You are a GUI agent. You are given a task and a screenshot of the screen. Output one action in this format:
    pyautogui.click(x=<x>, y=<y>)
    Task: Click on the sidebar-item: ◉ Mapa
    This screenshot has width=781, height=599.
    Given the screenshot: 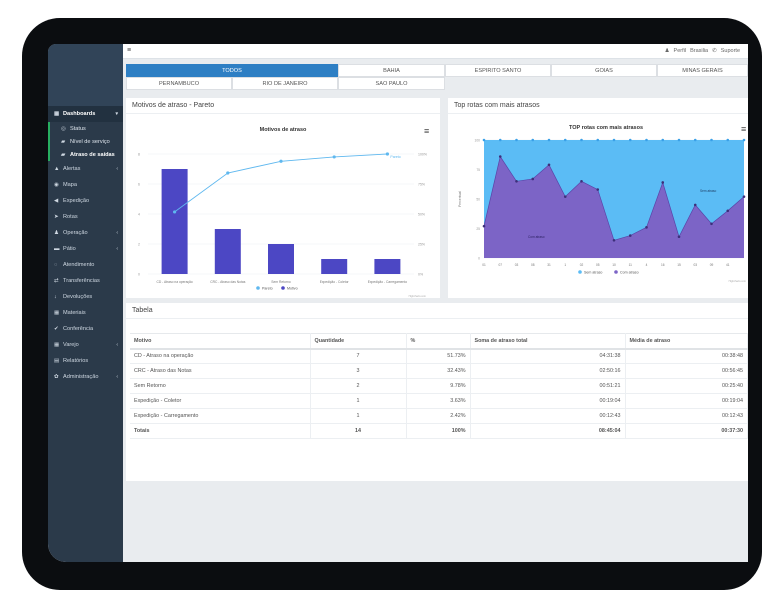 What is the action you would take?
    pyautogui.click(x=85, y=185)
    